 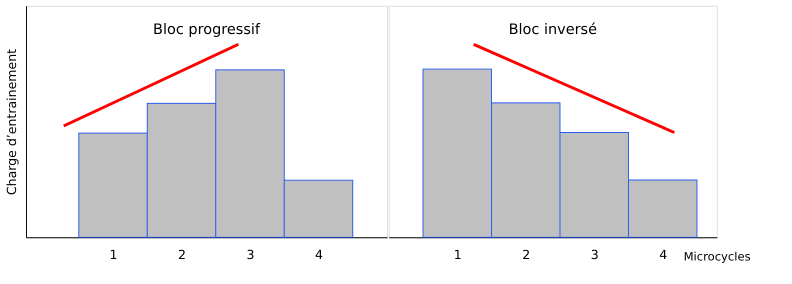 What do you see at coordinates (11, 122) in the screenshot?
I see `y-axis-title: Charge d’entrainement` at bounding box center [11, 122].